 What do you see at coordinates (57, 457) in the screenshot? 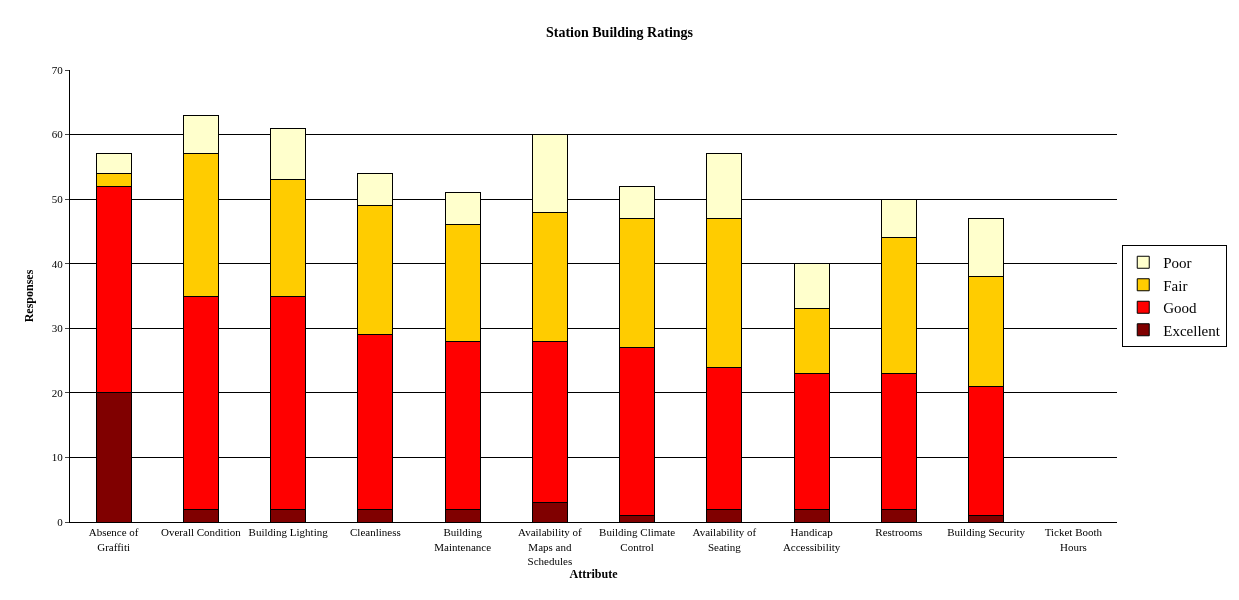
I see `y-tick-label: 10` at bounding box center [57, 457].